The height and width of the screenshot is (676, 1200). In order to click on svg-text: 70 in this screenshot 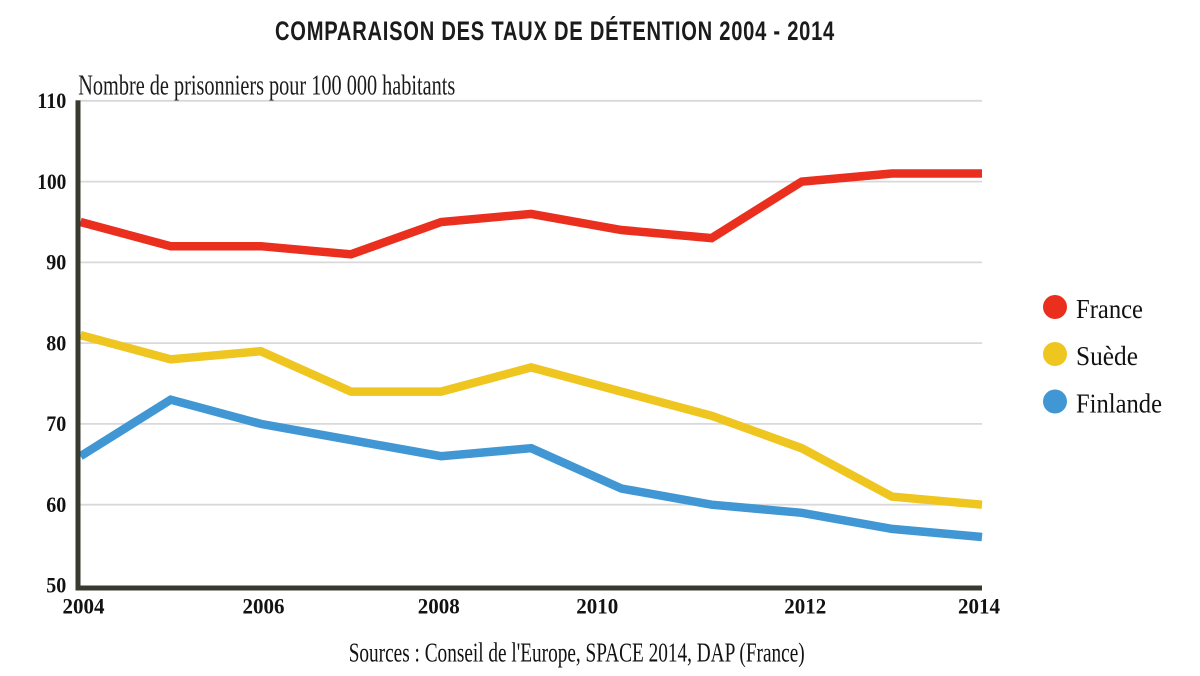, I will do `click(56, 423)`.